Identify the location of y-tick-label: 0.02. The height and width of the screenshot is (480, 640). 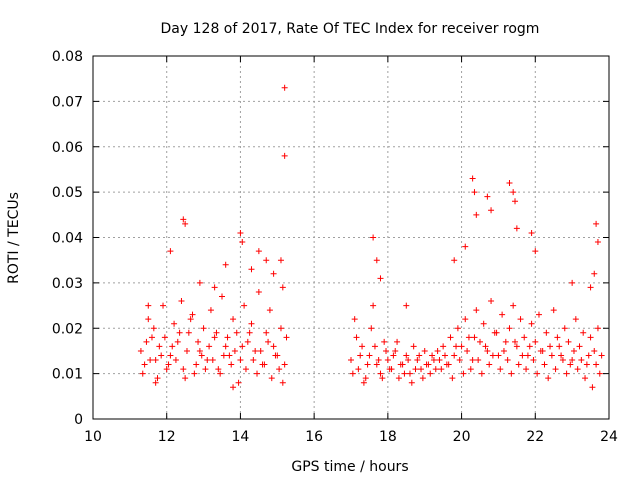
(67, 329).